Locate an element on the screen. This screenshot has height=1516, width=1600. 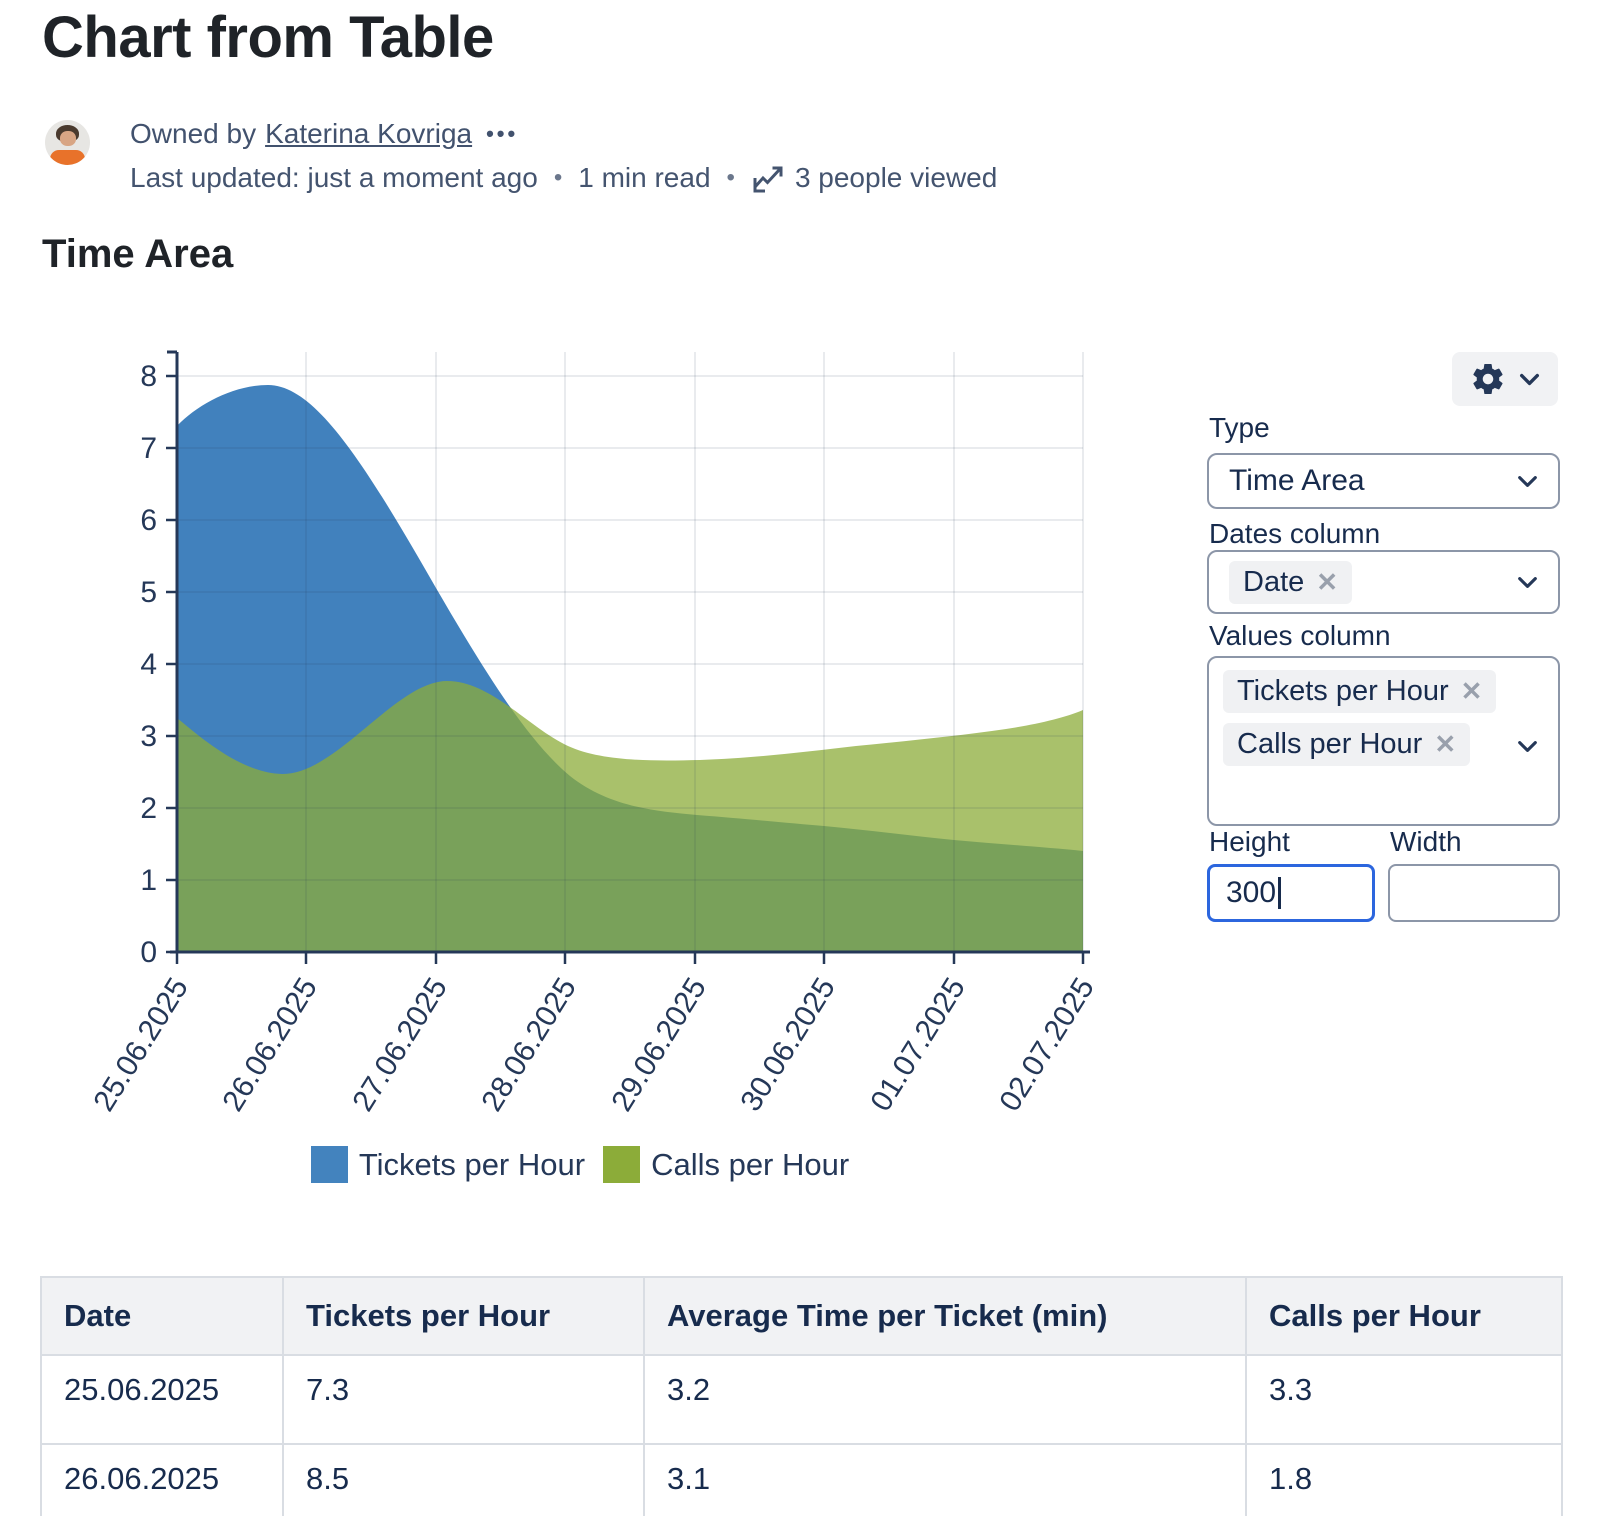
x-tick-label: 28.06.2025 is located at coordinates (529, 1044).